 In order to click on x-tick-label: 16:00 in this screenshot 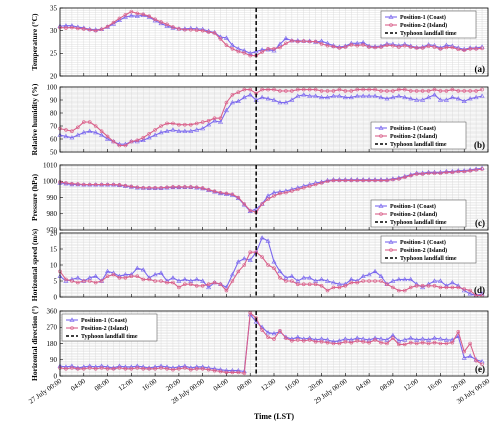, I will do `click(292, 385)`.